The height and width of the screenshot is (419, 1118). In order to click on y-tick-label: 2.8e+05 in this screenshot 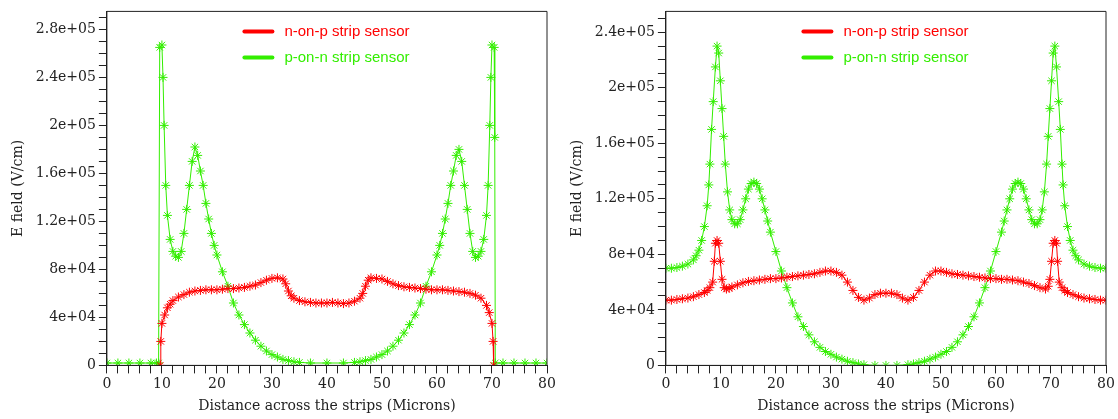, I will do `click(65, 28)`.